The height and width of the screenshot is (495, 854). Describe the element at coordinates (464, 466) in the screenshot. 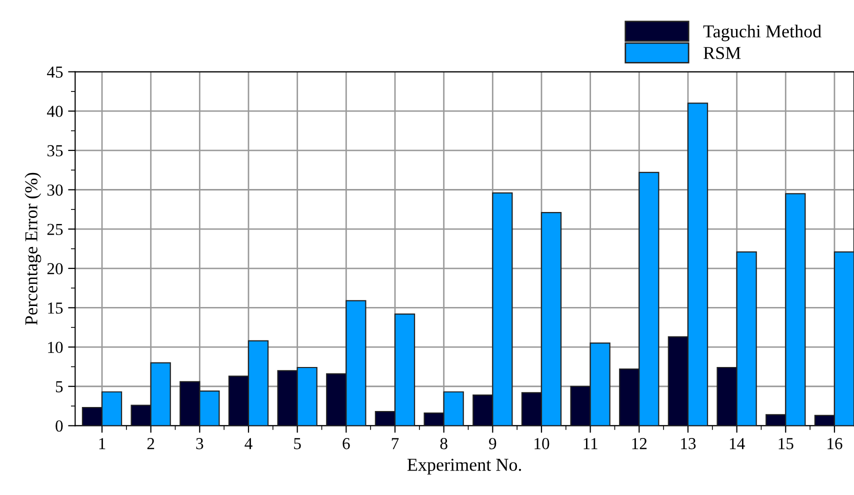

I see `x-axis-title: Experiment No.` at that location.